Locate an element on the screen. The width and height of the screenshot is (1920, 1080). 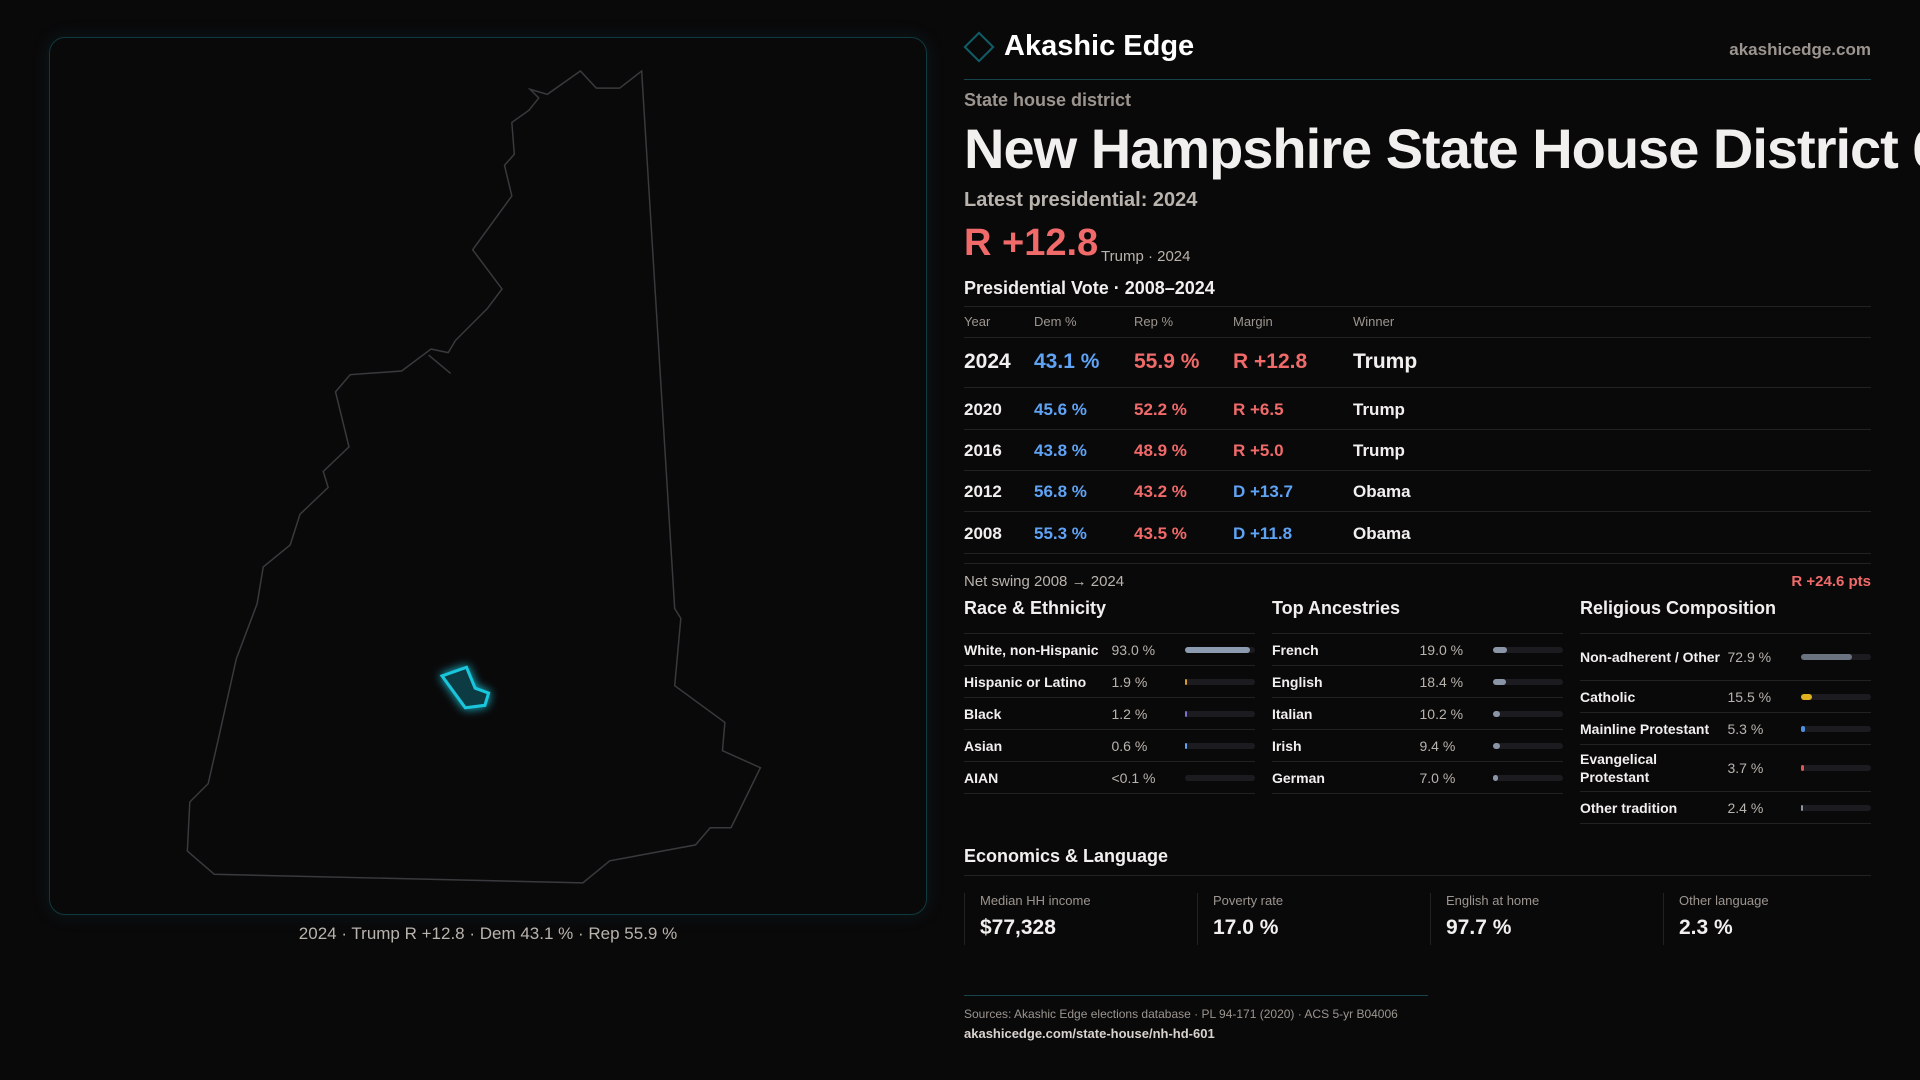
stat-value: 1.9 % is located at coordinates (1129, 681).